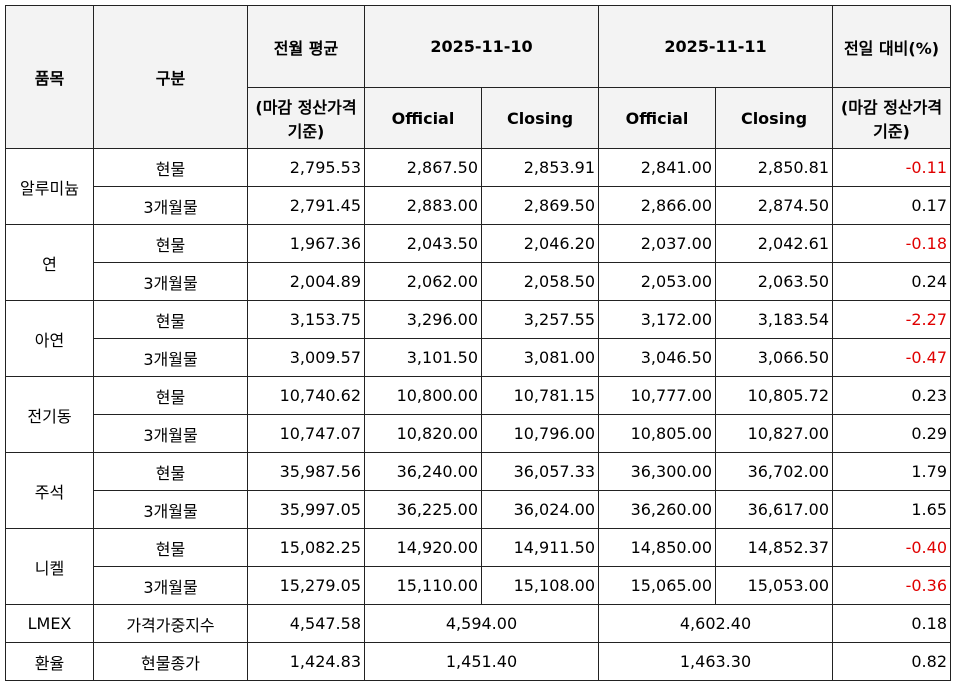  I want to click on cell: 10,827.00, so click(774, 433).